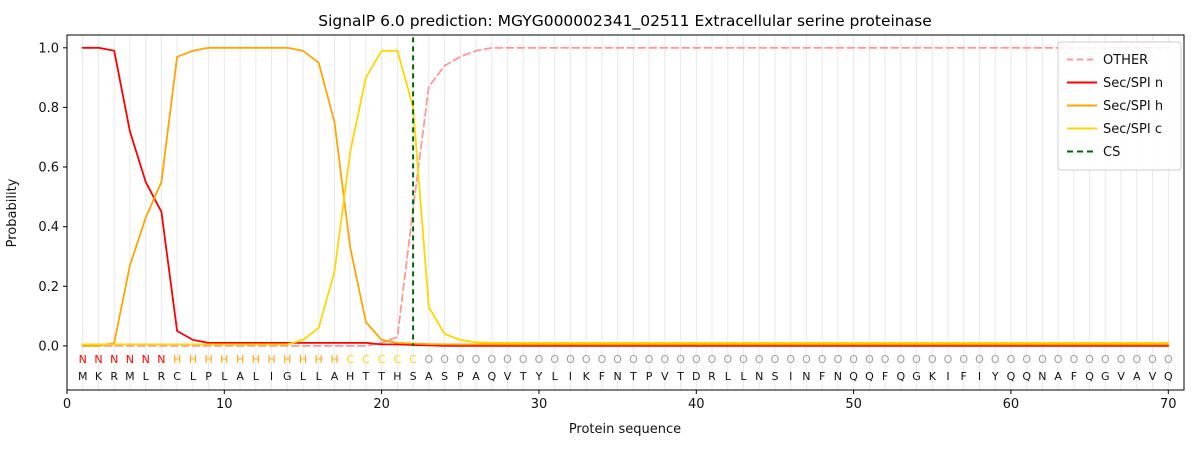  What do you see at coordinates (712, 376) in the screenshot?
I see `sequence-letter: R` at bounding box center [712, 376].